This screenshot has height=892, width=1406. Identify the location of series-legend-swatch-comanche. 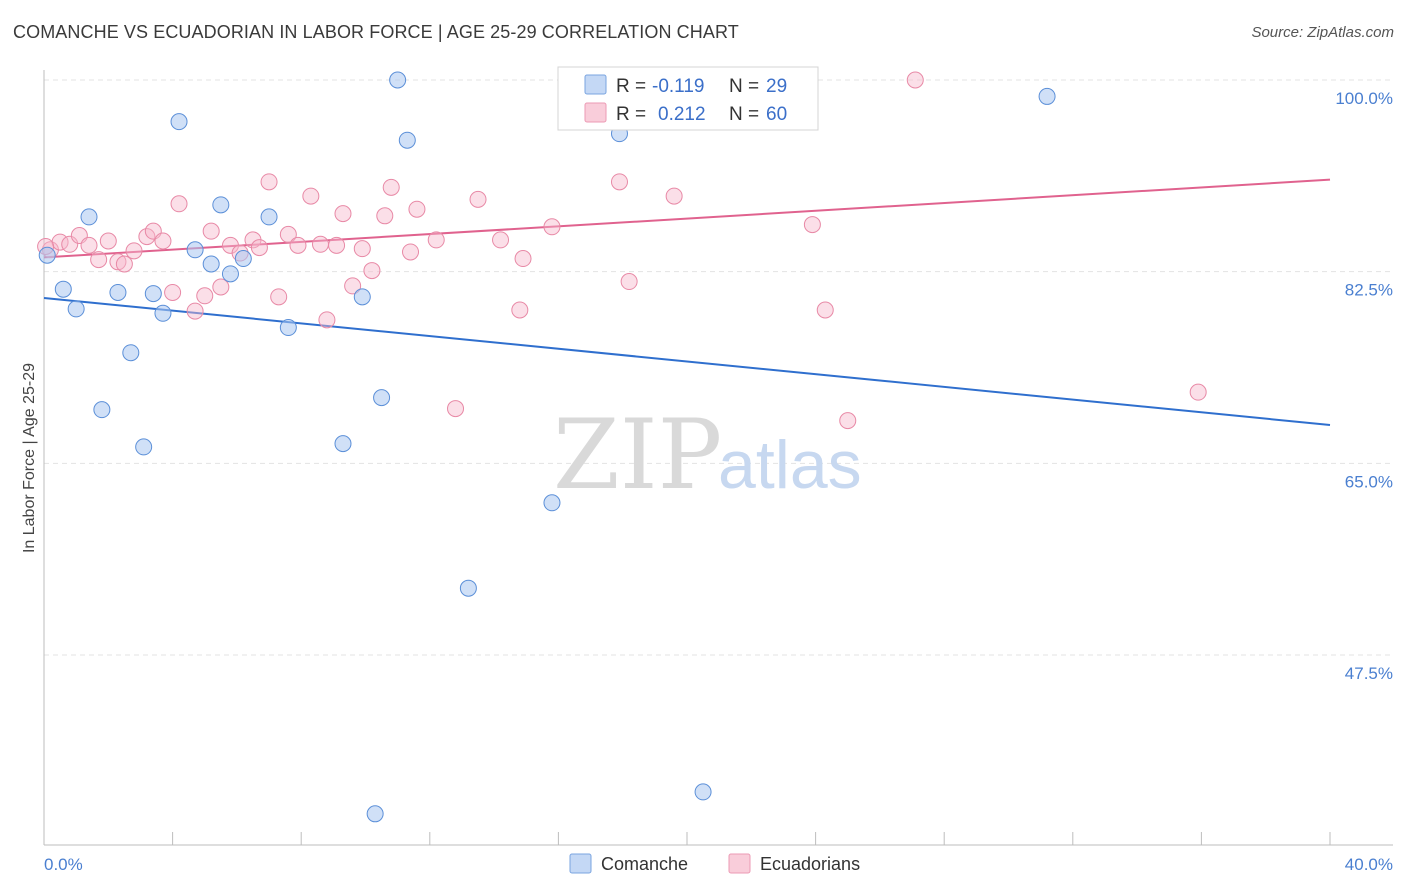
(580, 863).